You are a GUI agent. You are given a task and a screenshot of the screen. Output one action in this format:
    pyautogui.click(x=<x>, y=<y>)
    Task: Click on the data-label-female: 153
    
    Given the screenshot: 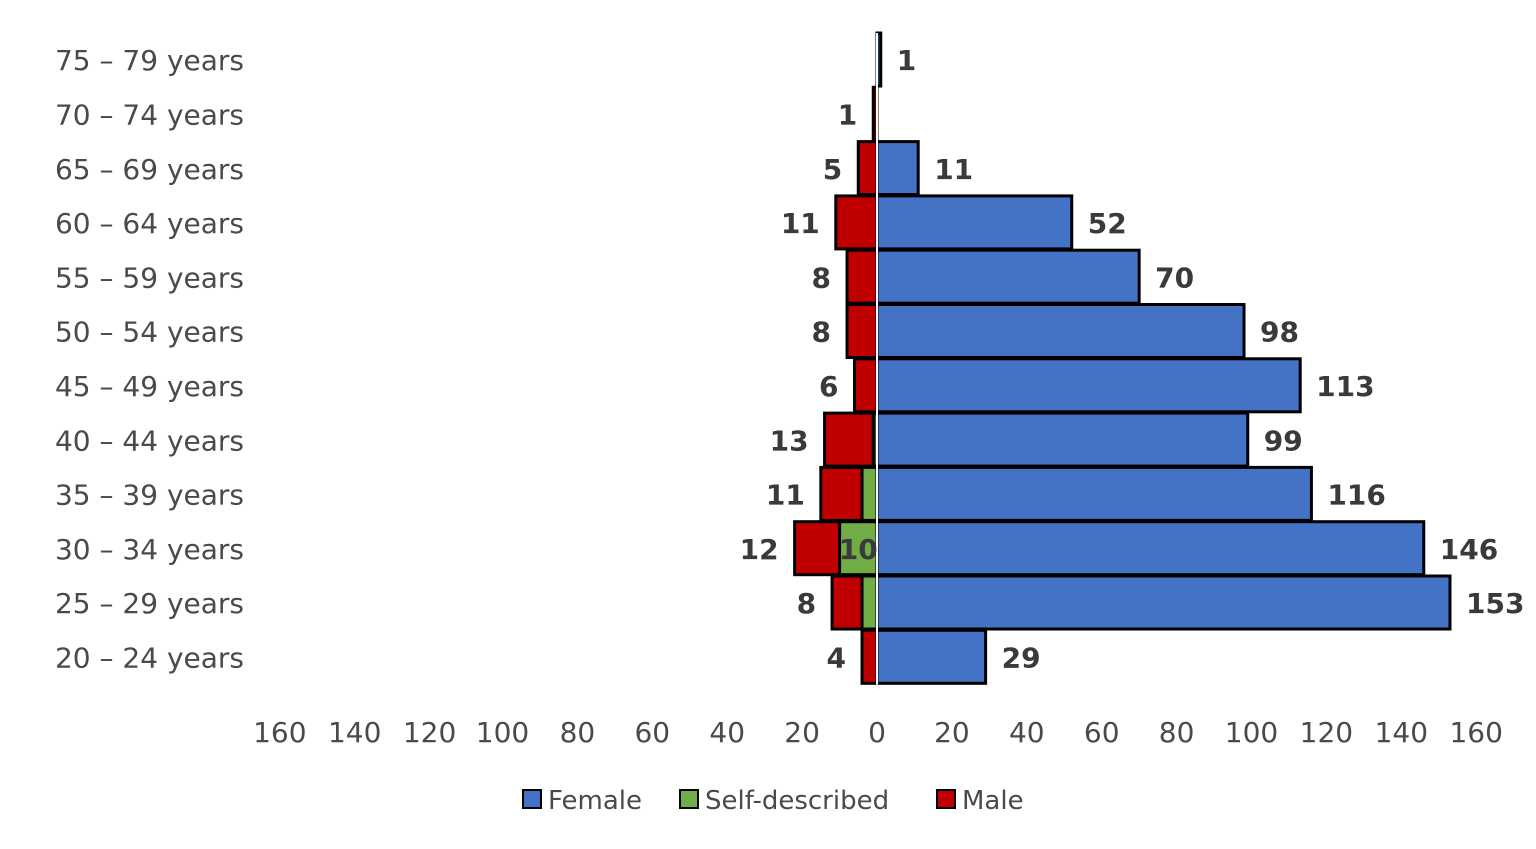 What is the action you would take?
    pyautogui.click(x=1495, y=603)
    